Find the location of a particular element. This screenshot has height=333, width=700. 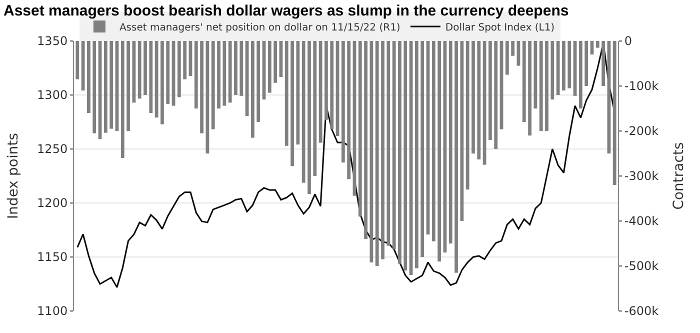

y2-axis-title: Contracts is located at coordinates (678, 176).